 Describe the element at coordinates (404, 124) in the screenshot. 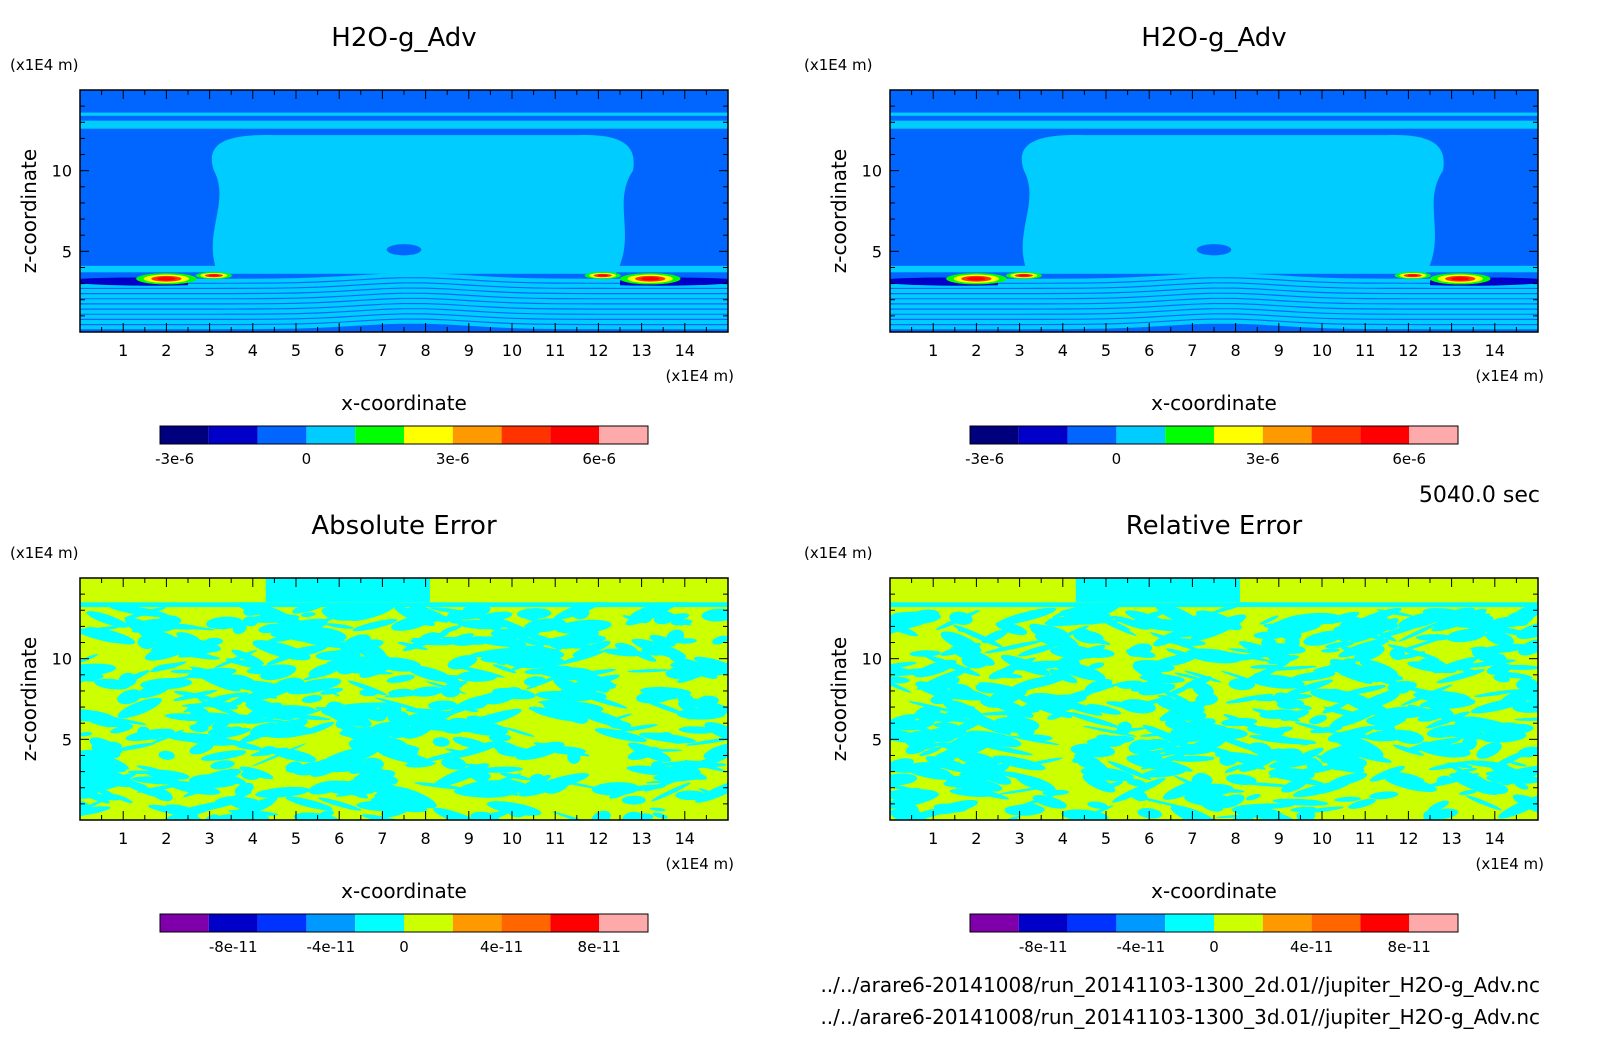

I see `upper-band` at that location.